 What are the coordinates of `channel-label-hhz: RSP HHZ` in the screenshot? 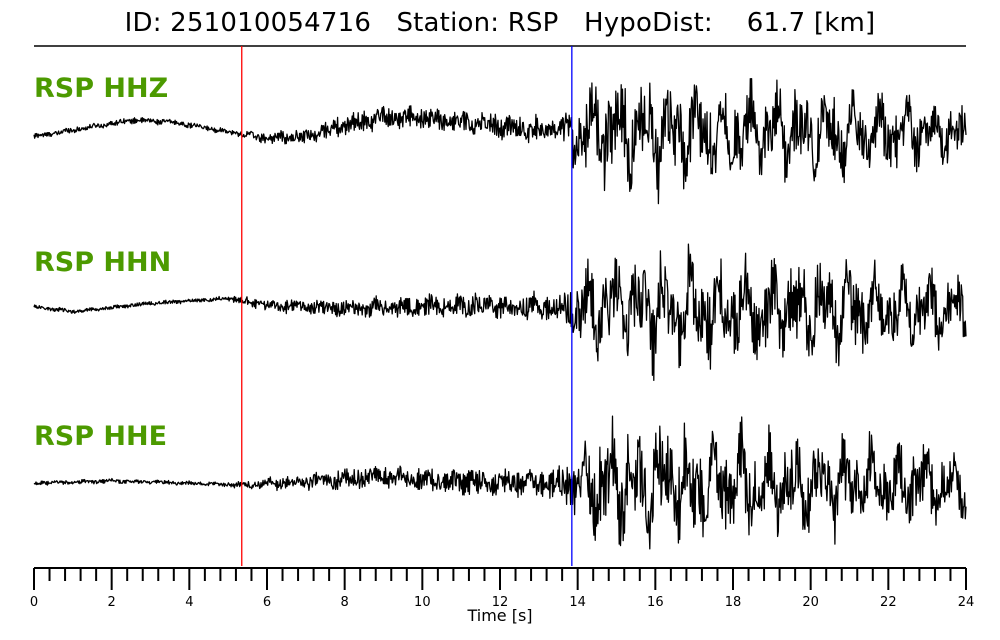 It's located at (101, 88).